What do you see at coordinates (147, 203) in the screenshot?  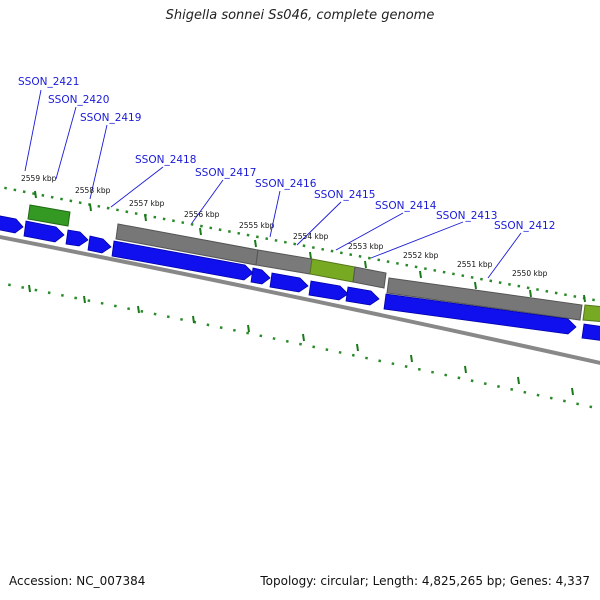 I see `kbp-label: 2557 kbp` at bounding box center [147, 203].